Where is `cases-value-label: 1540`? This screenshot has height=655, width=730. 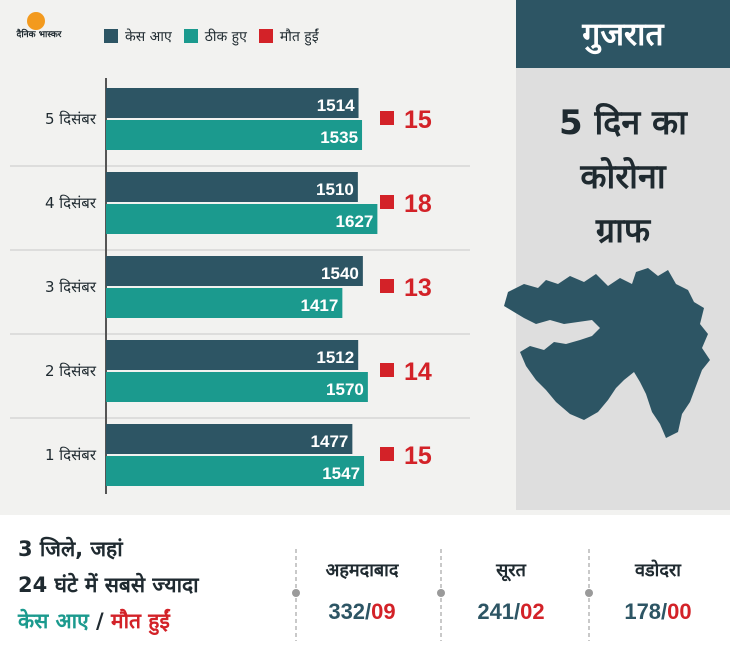 cases-value-label: 1540 is located at coordinates (340, 273).